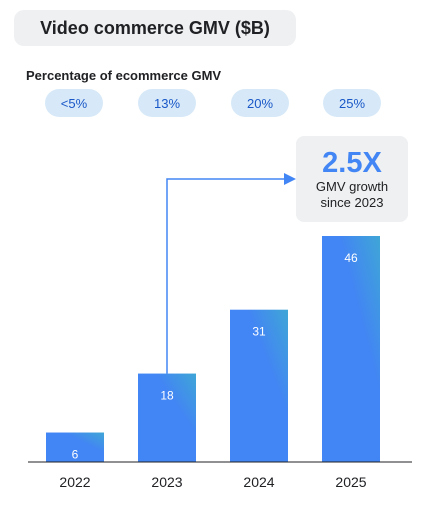  I want to click on bar-value-label-2024: 31, so click(259, 332).